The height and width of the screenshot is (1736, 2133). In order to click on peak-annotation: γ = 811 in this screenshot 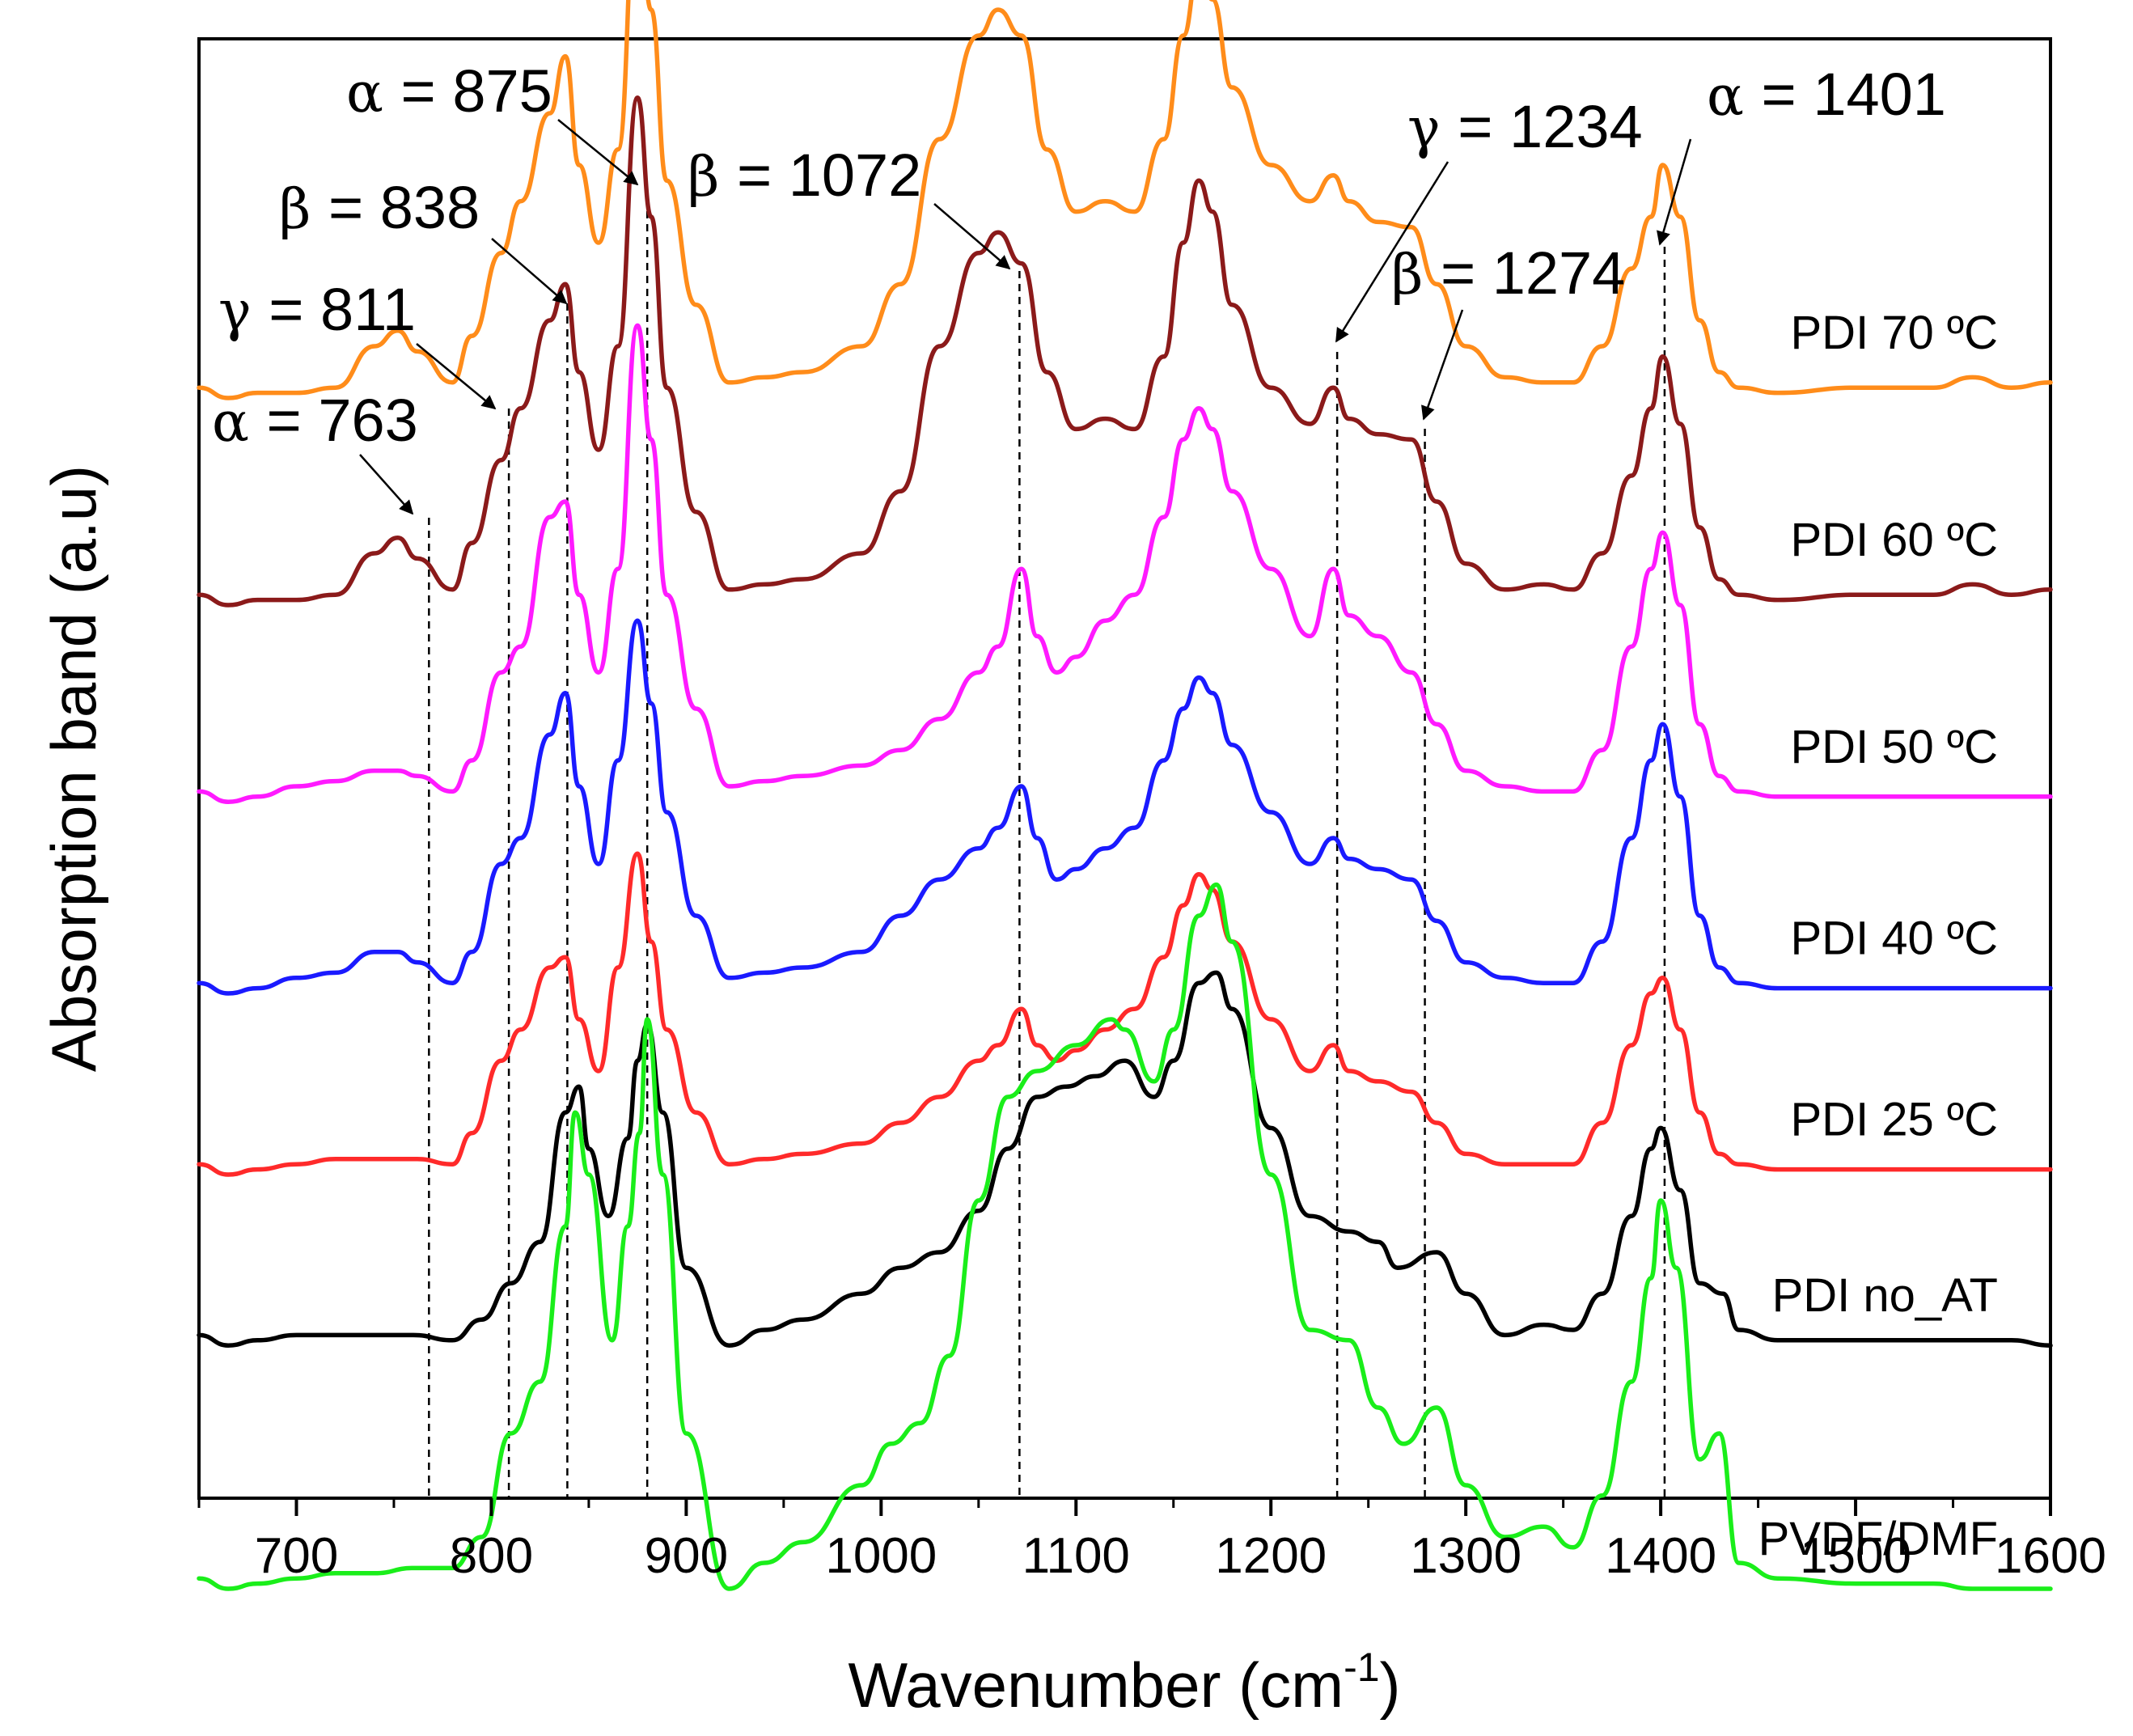, I will do `click(317, 310)`.